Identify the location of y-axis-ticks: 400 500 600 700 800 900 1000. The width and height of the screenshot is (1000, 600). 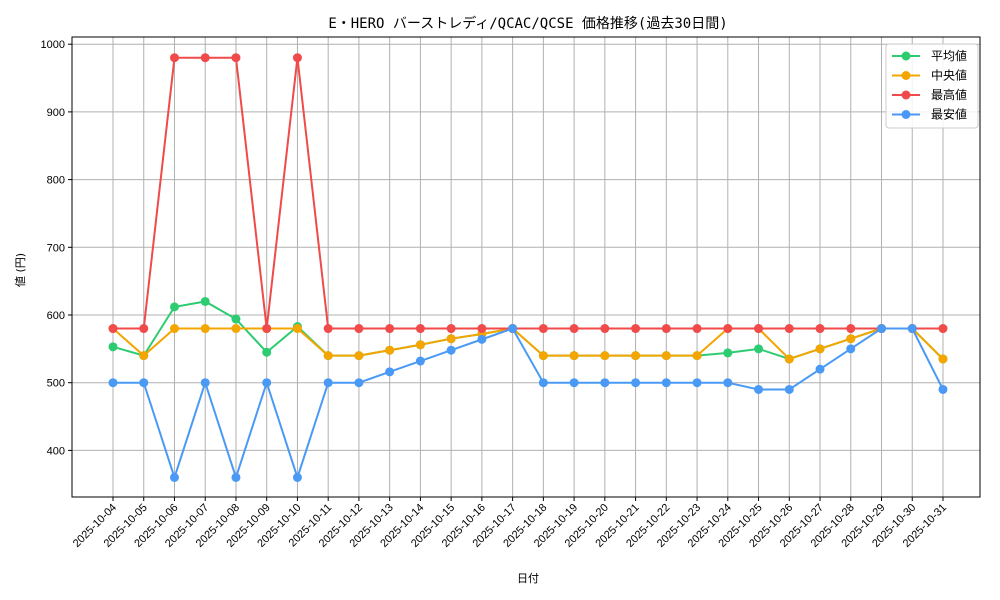
(56, 248).